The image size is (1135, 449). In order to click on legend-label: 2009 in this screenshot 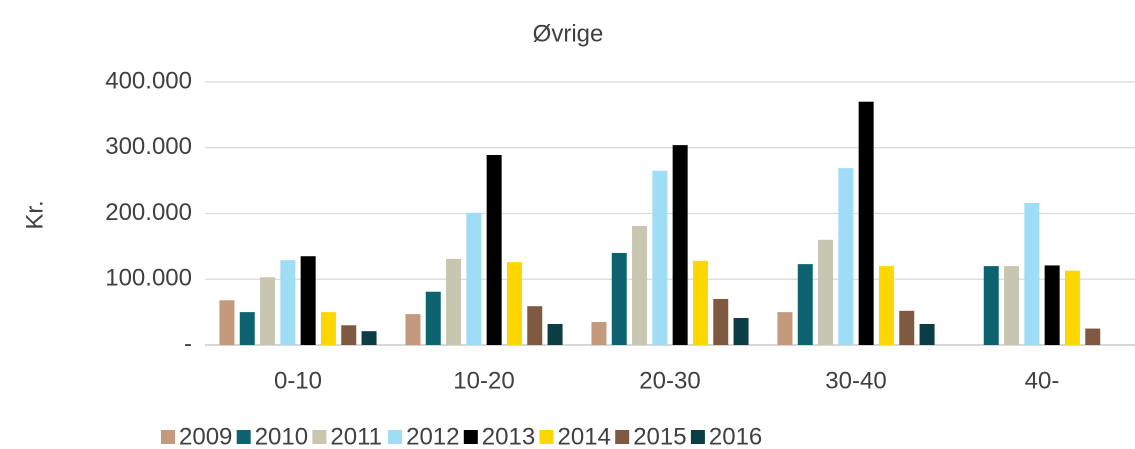, I will do `click(205, 436)`.